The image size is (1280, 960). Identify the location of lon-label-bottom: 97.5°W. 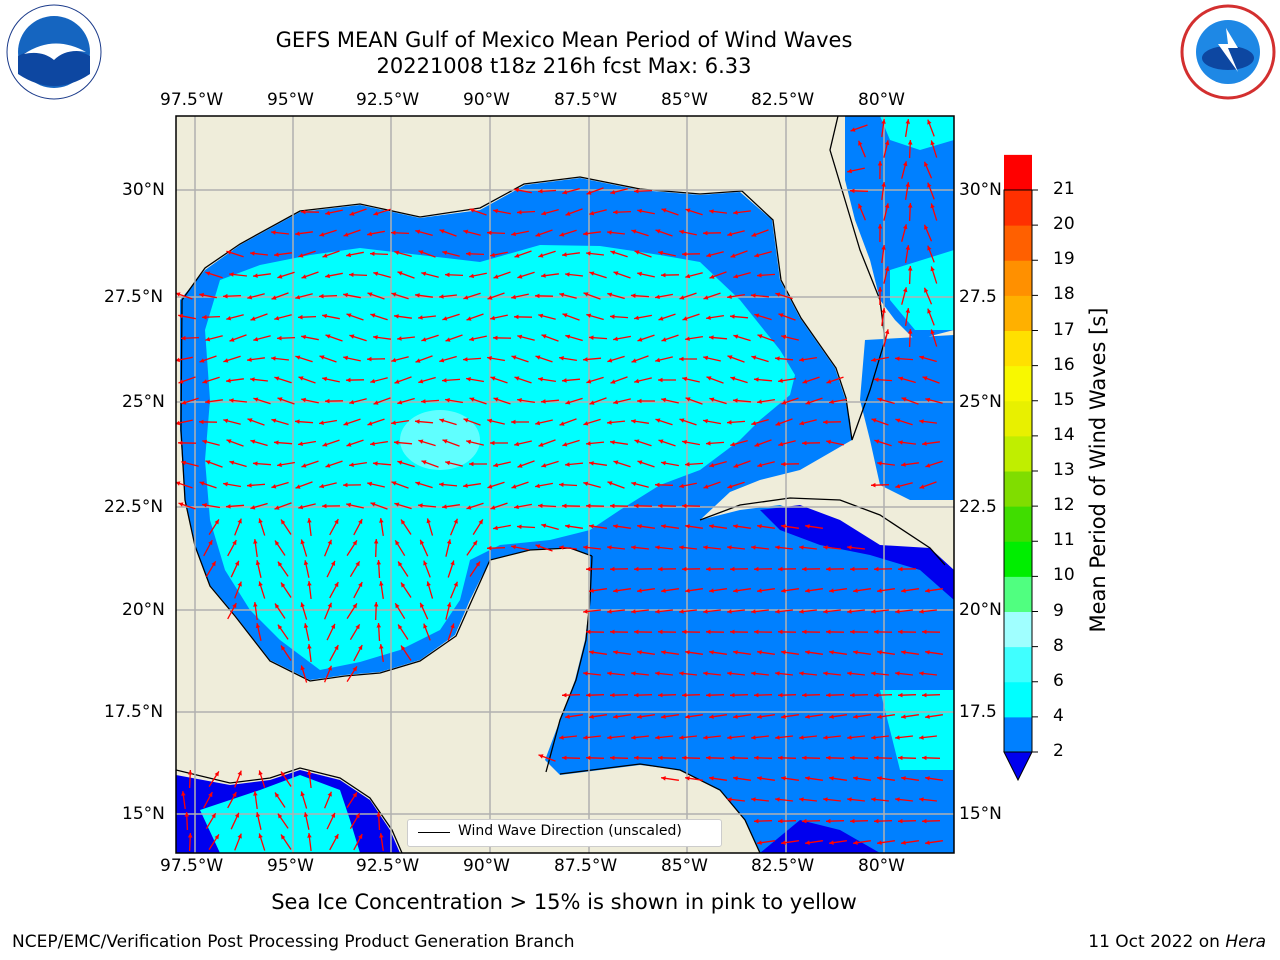
(192, 866).